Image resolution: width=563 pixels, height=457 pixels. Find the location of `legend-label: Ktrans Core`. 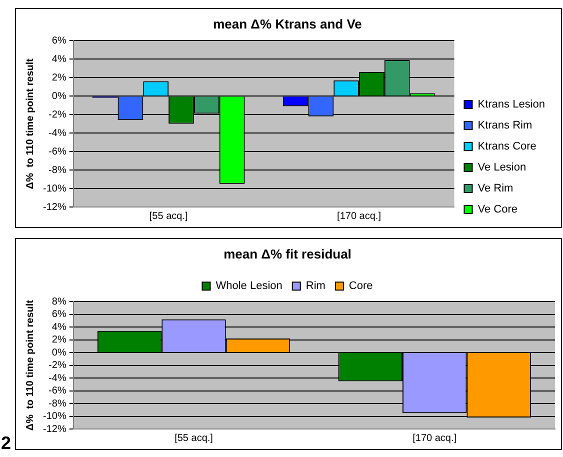

legend-label: Ktrans Core is located at coordinates (507, 146).